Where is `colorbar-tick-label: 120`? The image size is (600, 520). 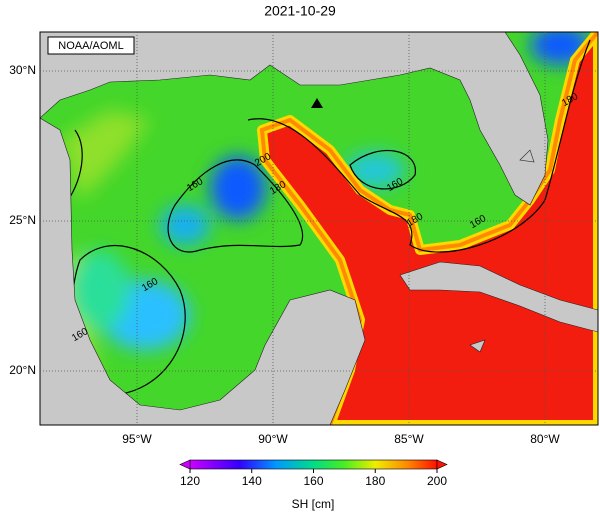
colorbar-tick-label: 120 is located at coordinates (190, 481).